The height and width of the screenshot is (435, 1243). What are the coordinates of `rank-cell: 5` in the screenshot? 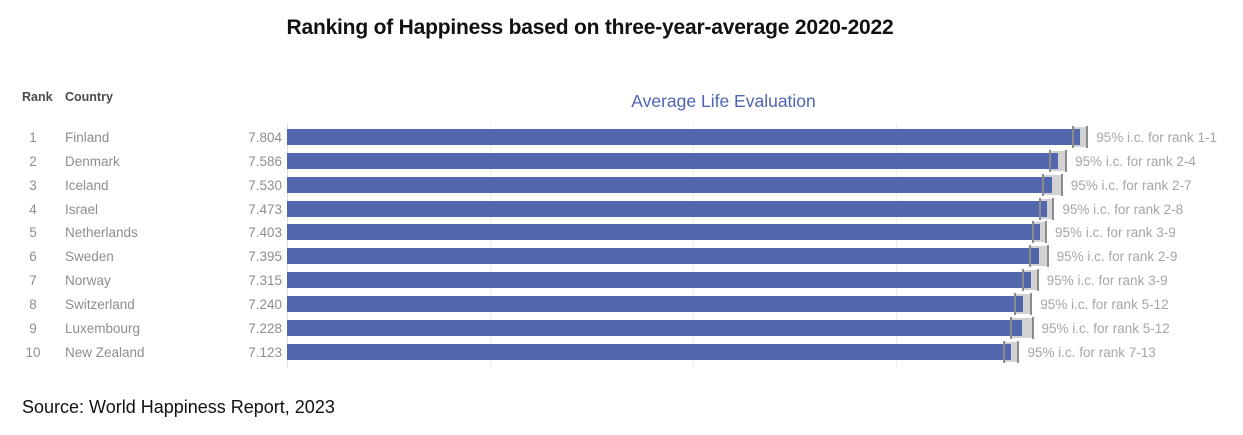 It's located at (33, 233).